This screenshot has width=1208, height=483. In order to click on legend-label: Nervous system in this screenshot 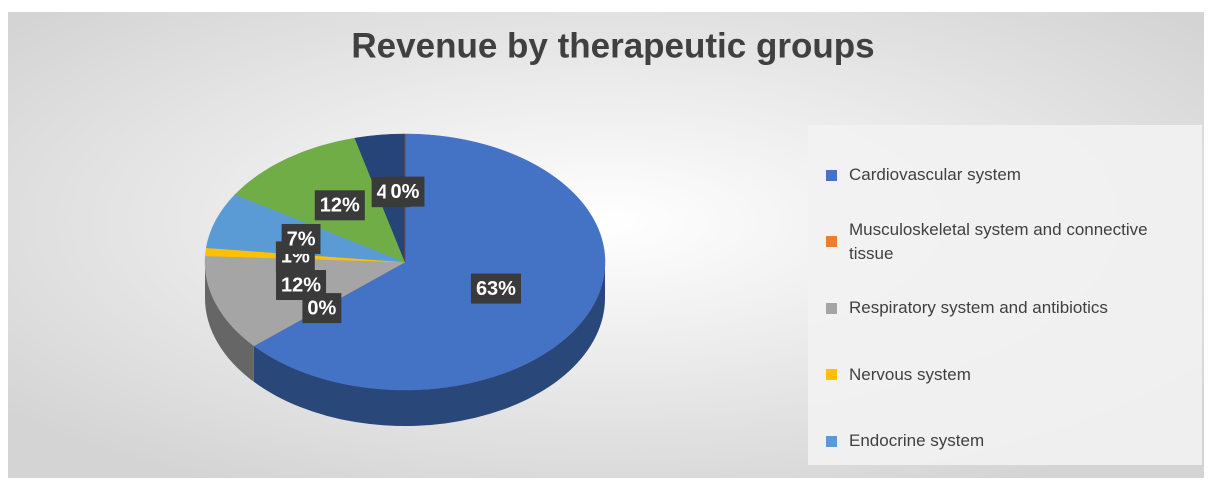, I will do `click(910, 374)`.